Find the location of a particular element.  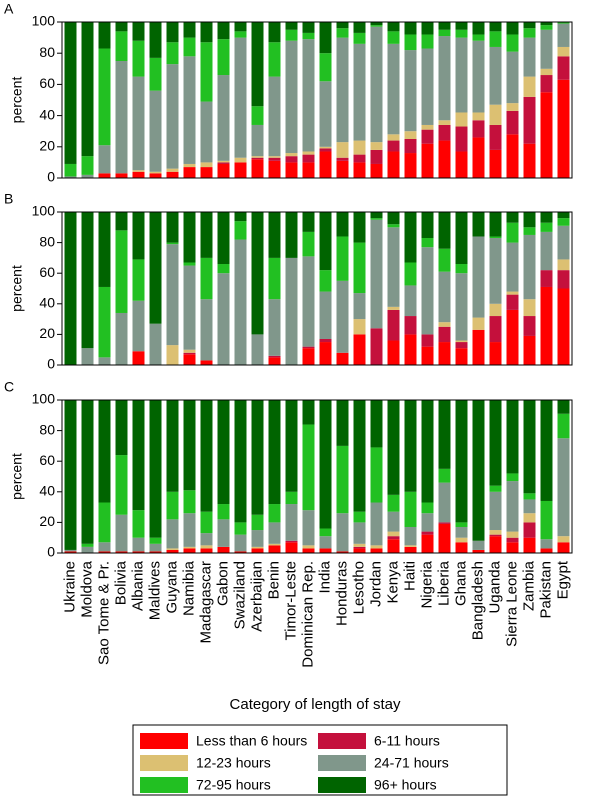

x-tick-label: Ukraine is located at coordinates (69, 587).